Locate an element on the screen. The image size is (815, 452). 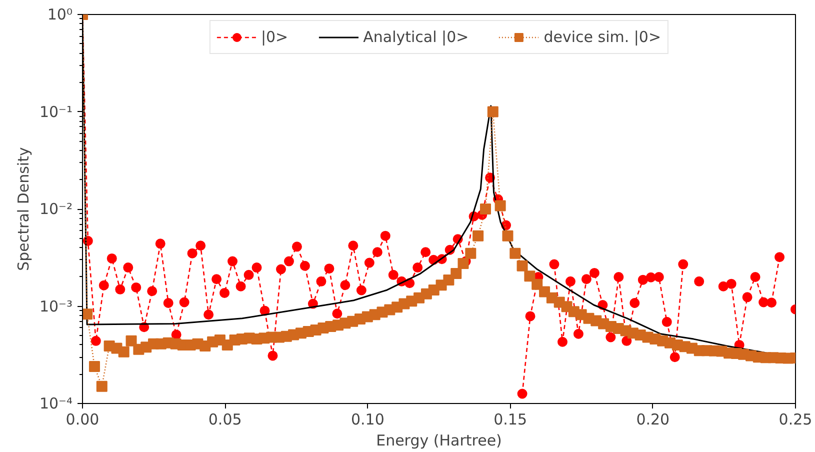
x-tick-label: 0.05 is located at coordinates (225, 419).